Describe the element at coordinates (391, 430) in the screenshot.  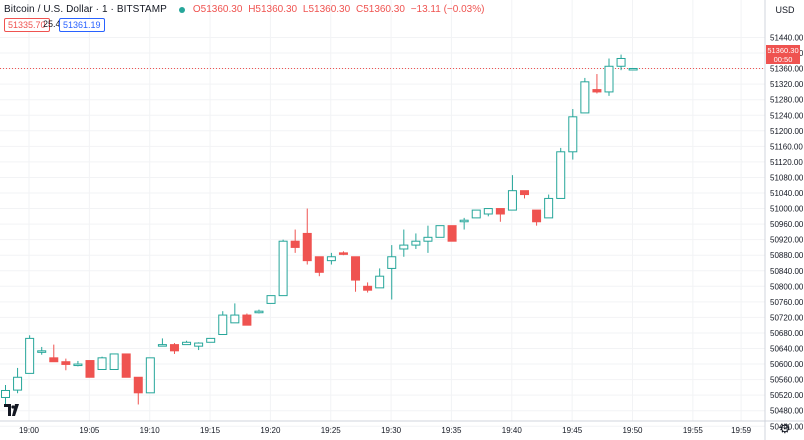
I see `x-tick-label: 19:30` at that location.